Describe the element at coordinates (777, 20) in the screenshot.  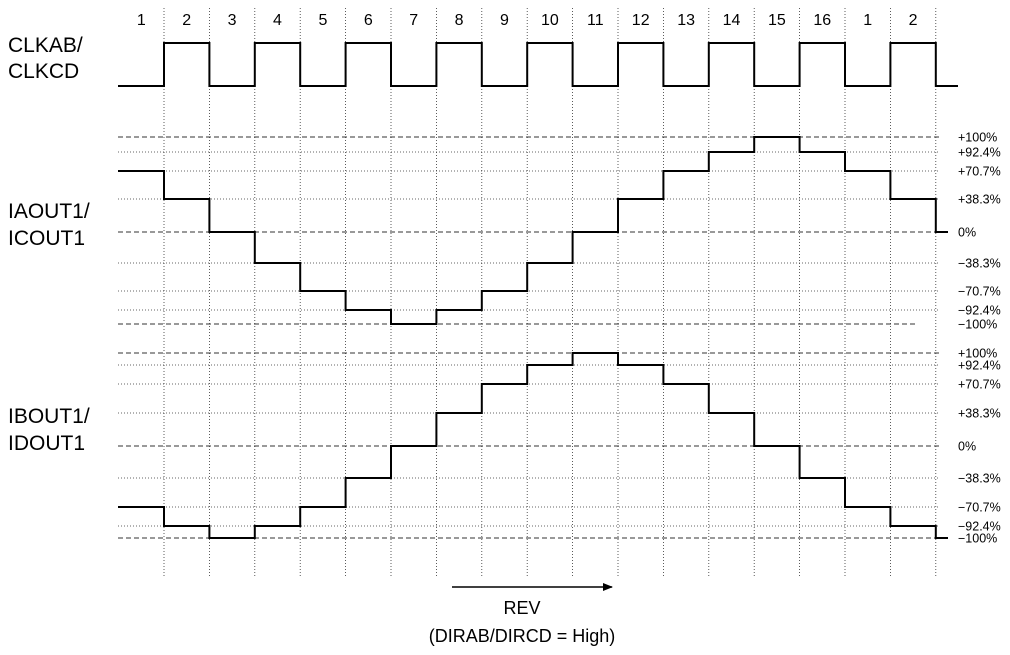
I see `step-number: 15` at that location.